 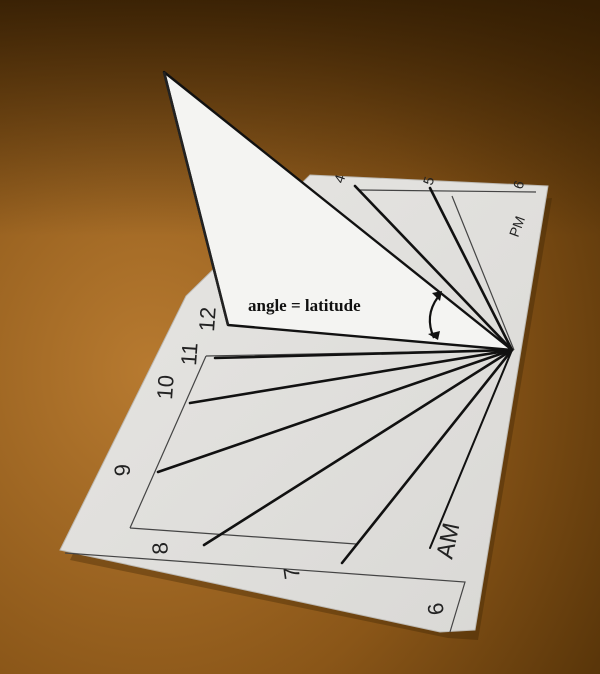 What do you see at coordinates (517, 226) in the screenshot?
I see `pm-label: PM` at bounding box center [517, 226].